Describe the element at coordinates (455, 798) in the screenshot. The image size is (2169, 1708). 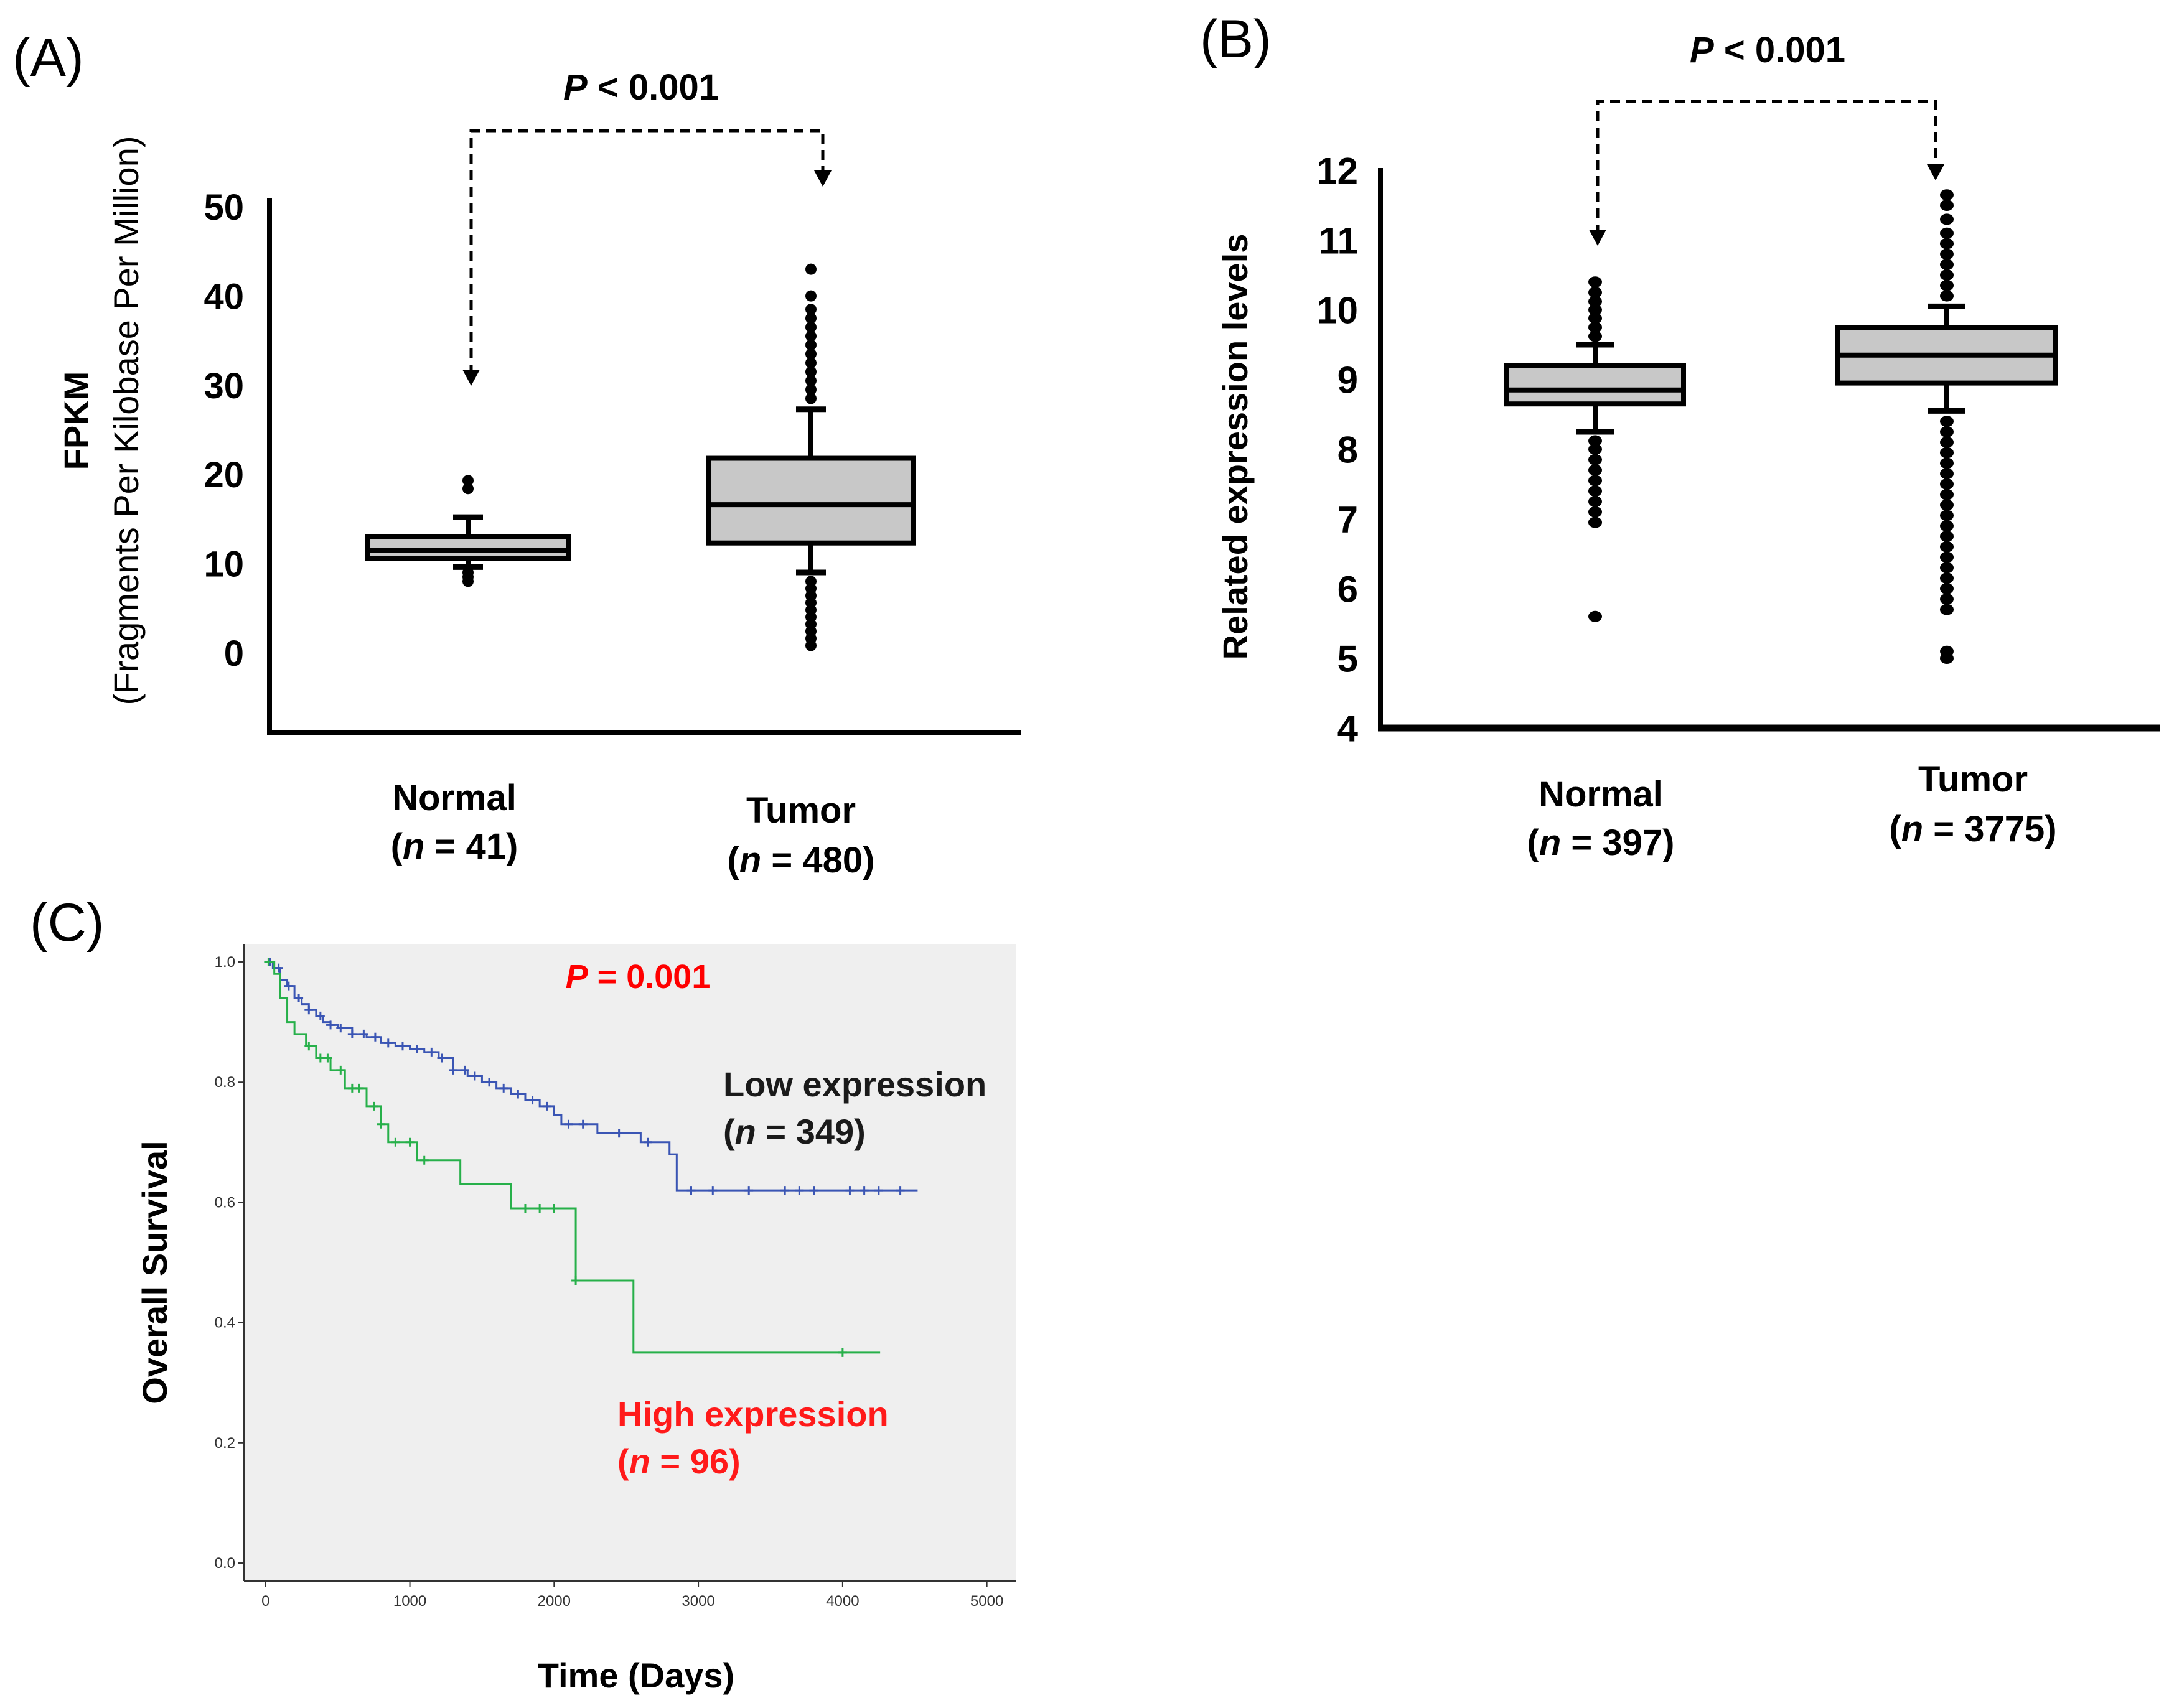
I see `panel-a-group-name: Normal` at that location.